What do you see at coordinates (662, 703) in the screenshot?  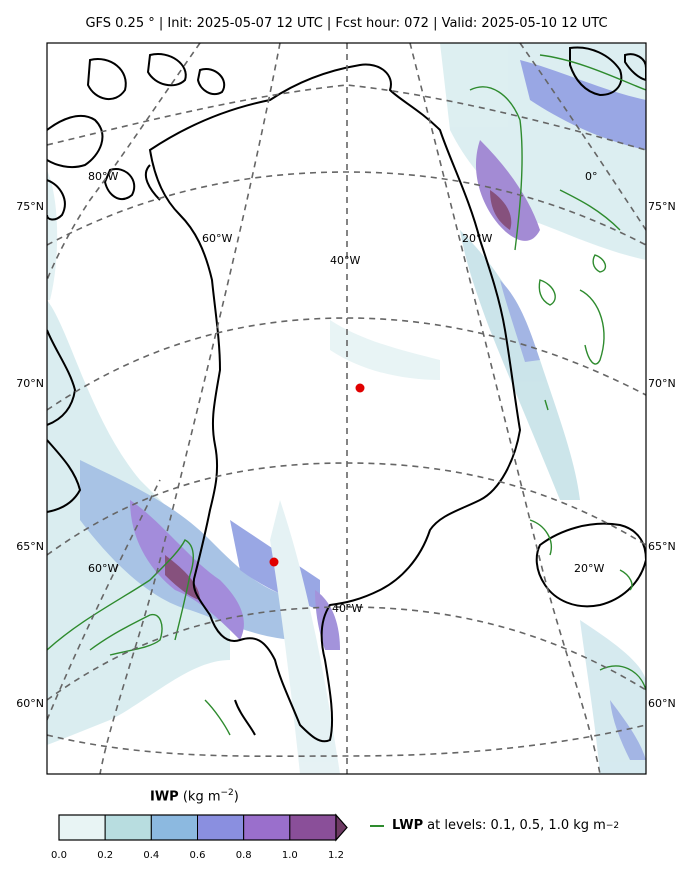 I see `lat-label-60-right: 60°N` at bounding box center [662, 703].